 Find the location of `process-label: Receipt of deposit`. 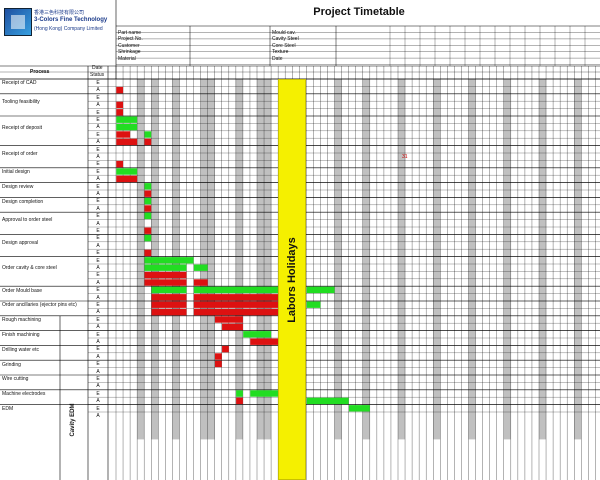

process-label: Receipt of deposit is located at coordinates (22, 127).